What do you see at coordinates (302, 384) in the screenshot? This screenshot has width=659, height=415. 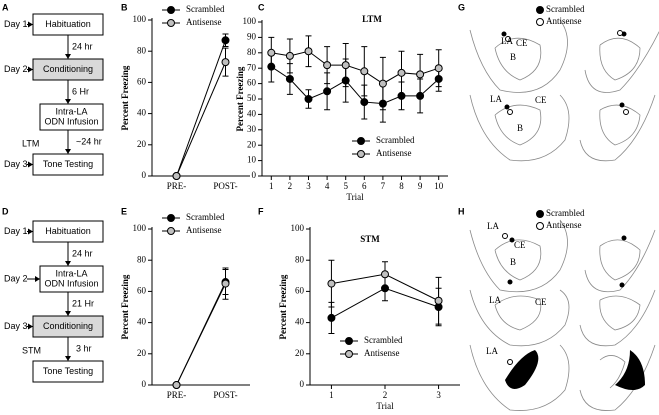 I see `y-tick-label: 0` at bounding box center [302, 384].